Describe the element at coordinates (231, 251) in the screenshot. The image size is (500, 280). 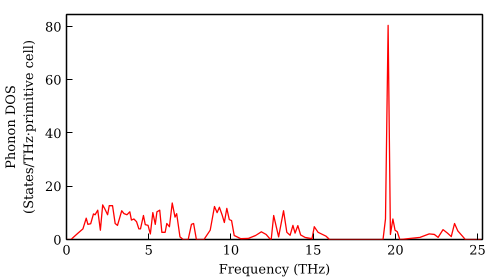
I see `x-tick-label: 10` at that location.